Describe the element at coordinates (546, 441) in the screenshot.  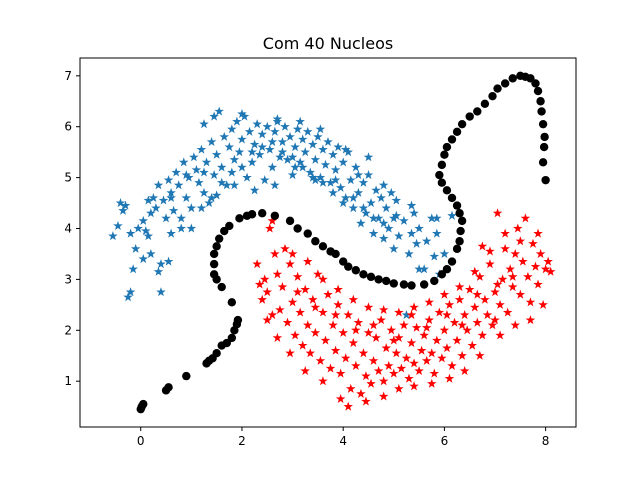
I see `x-tick-label: 8` at that location.